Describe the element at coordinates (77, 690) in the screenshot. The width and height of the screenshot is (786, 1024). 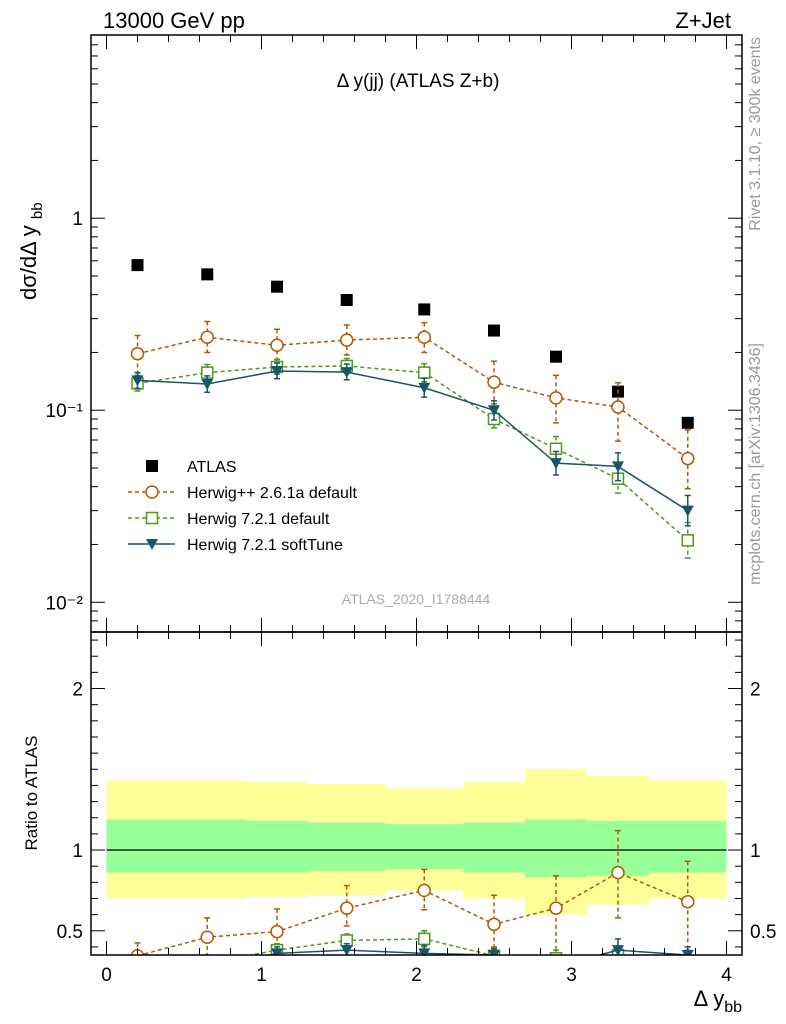
I see `y-tick-label-ratio: 2` at that location.